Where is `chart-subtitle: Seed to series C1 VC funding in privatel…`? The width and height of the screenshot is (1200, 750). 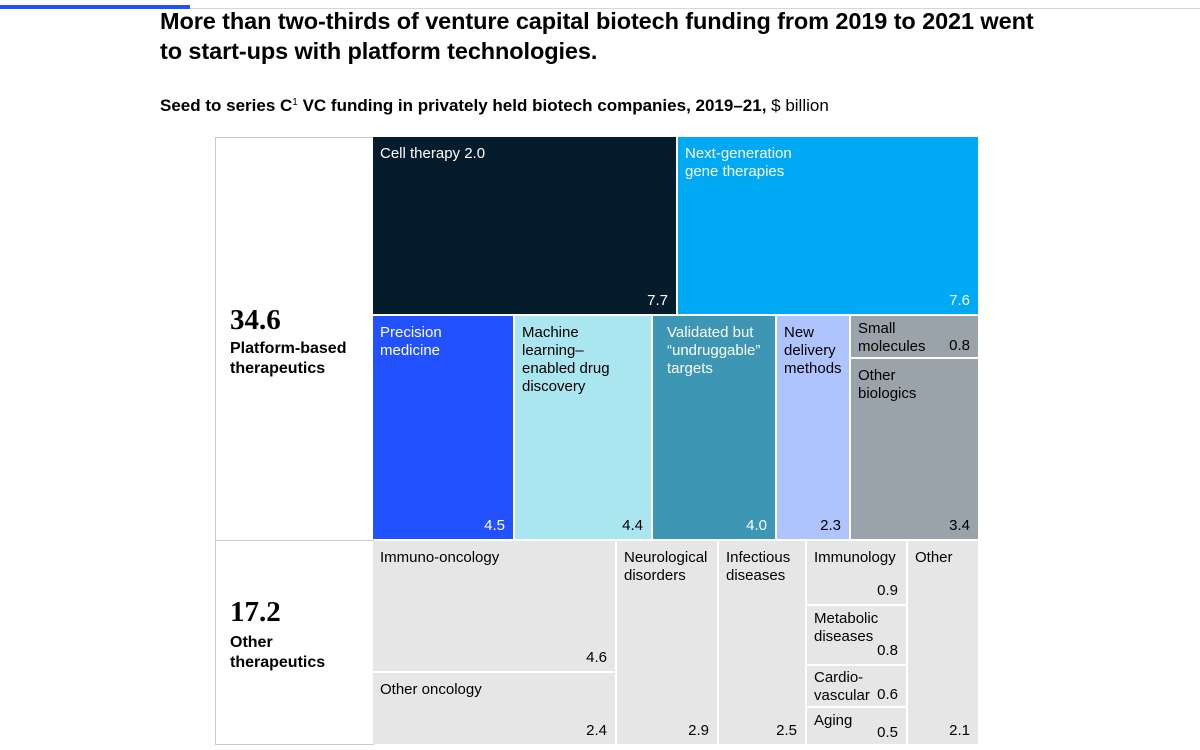 chart-subtitle: Seed to series C1 VC funding in privatel… is located at coordinates (494, 104).